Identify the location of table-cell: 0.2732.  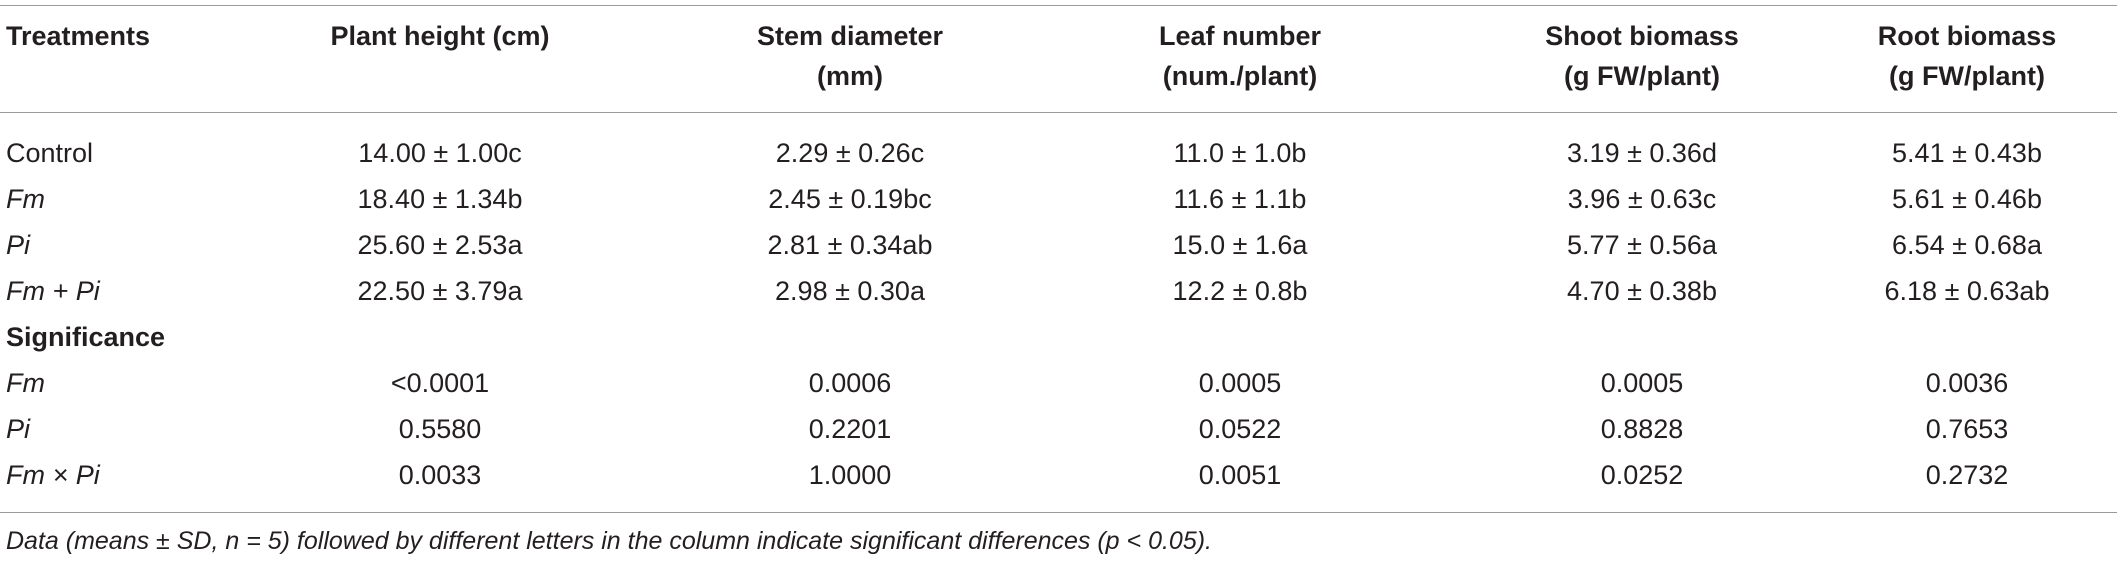
(1967, 475).